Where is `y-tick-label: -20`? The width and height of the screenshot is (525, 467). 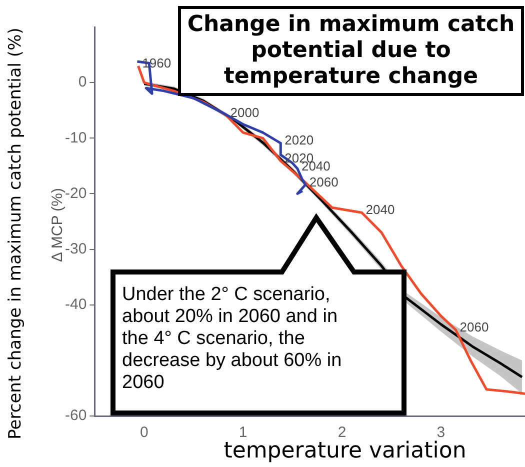
y-tick-label: -20 is located at coordinates (75, 193).